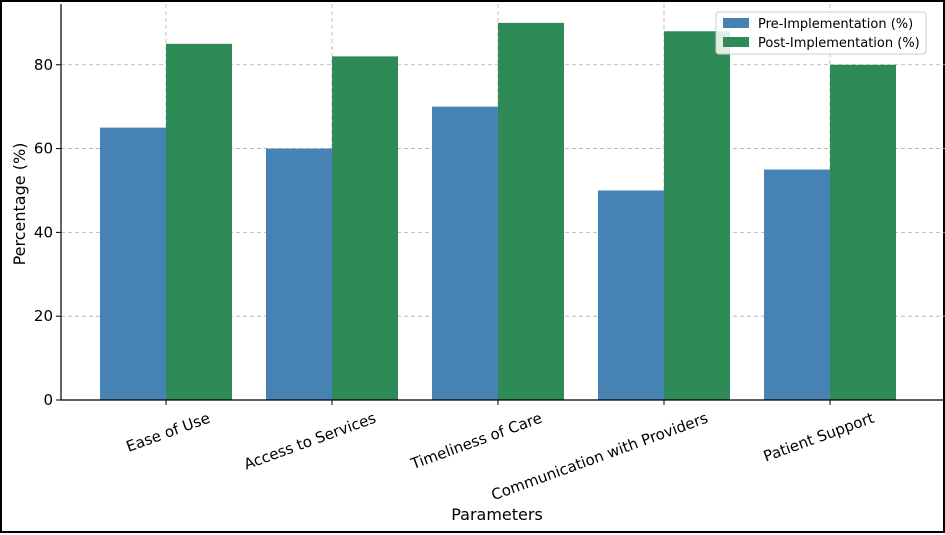 This screenshot has width=945, height=535. I want to click on y-tick-label: 0, so click(48, 400).